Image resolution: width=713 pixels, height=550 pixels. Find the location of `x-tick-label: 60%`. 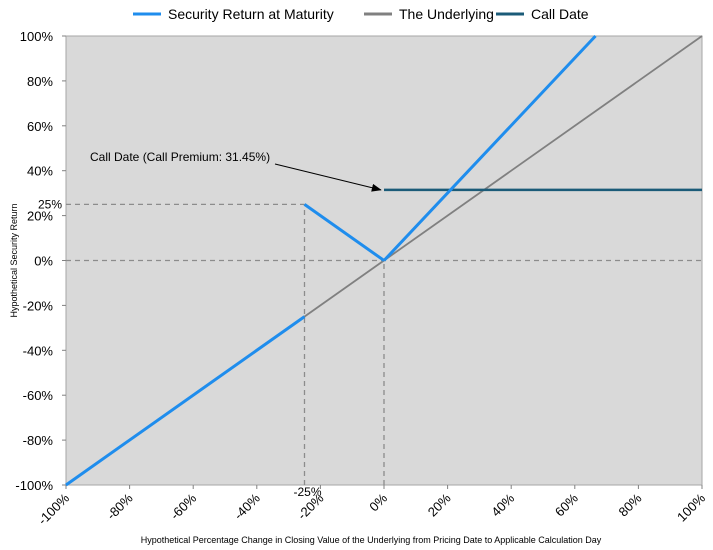

x-tick-label: 60% is located at coordinates (566, 504).